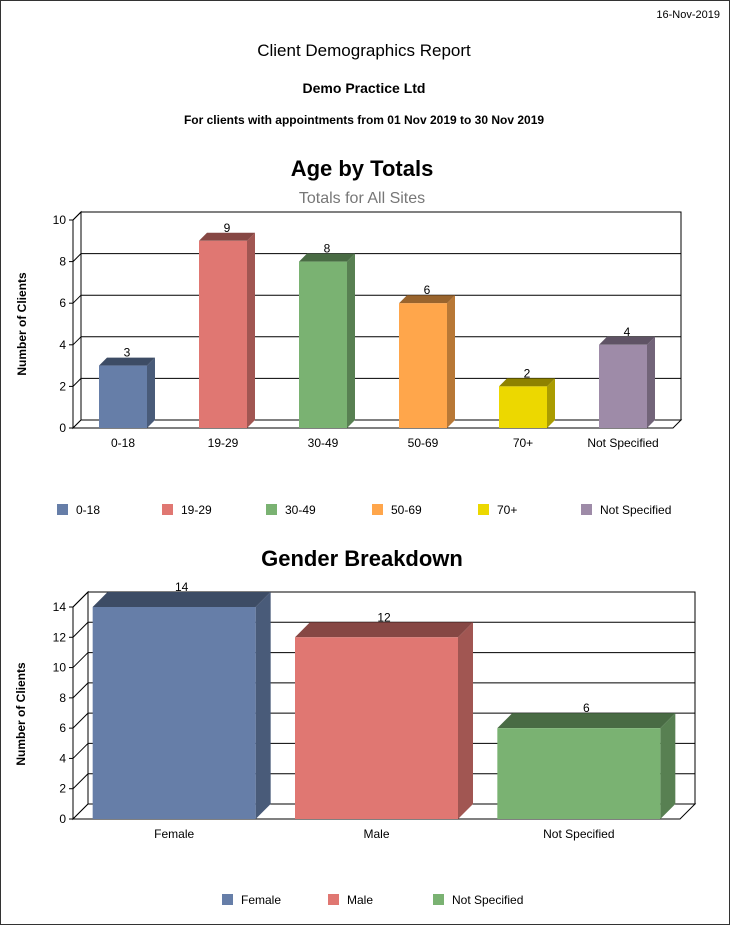 The width and height of the screenshot is (730, 925). Describe the element at coordinates (60, 607) in the screenshot. I see `gender-ytick-label: 14` at that location.